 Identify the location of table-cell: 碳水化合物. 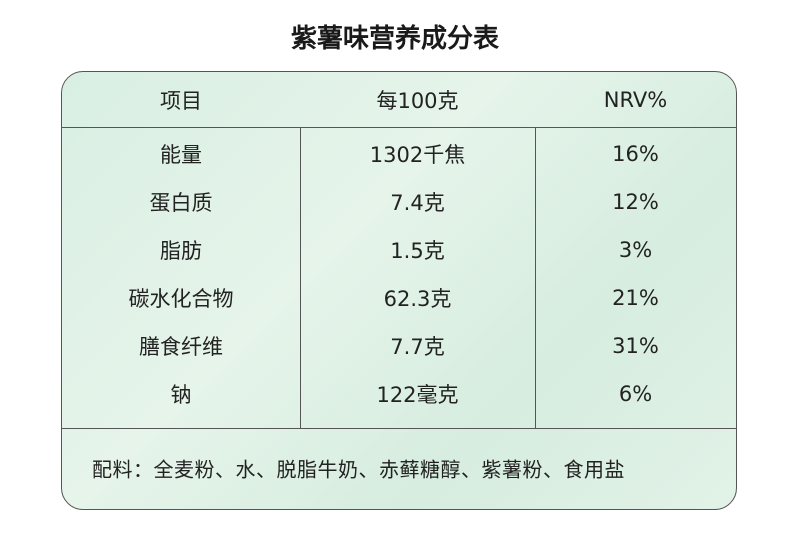
(181, 299).